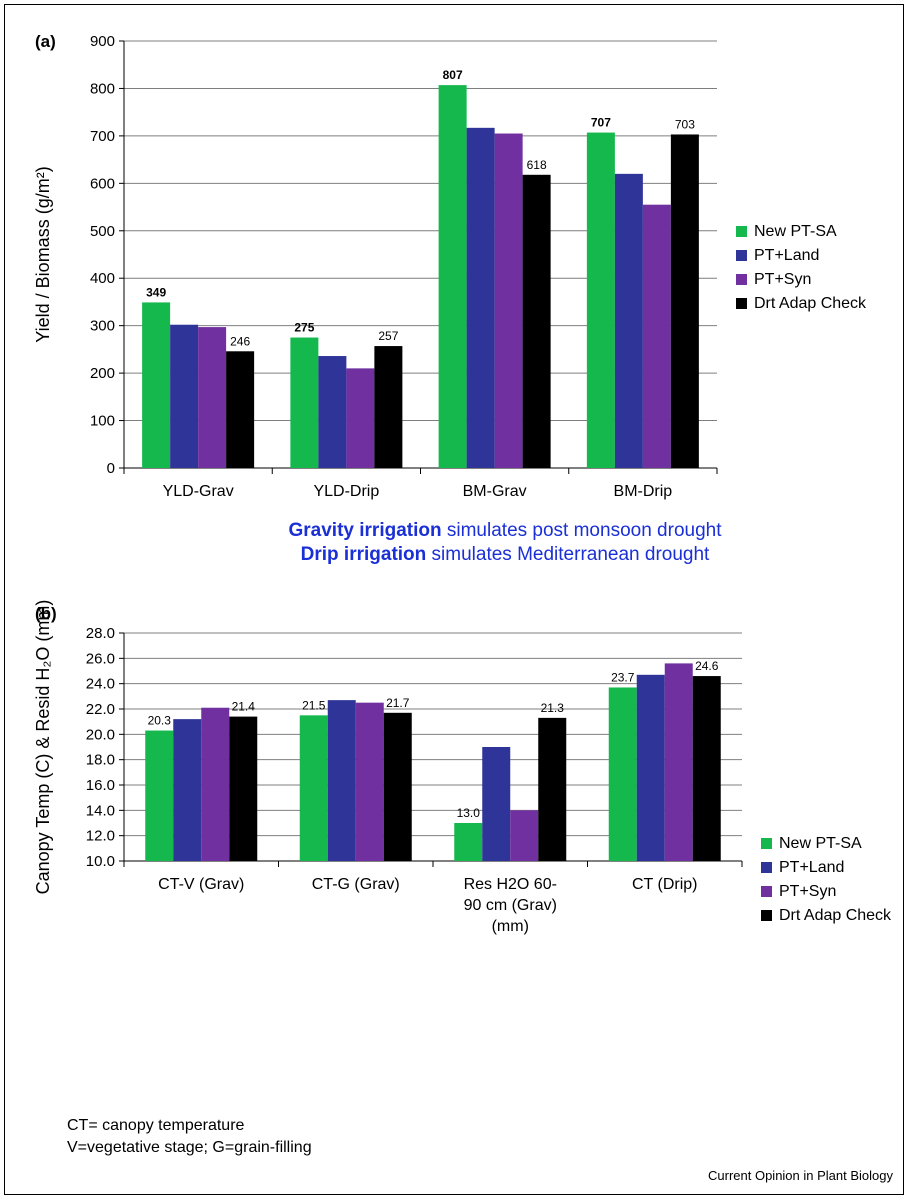  Describe the element at coordinates (810, 303) in the screenshot. I see `c0-legend-label: Drt Adap Check` at that location.